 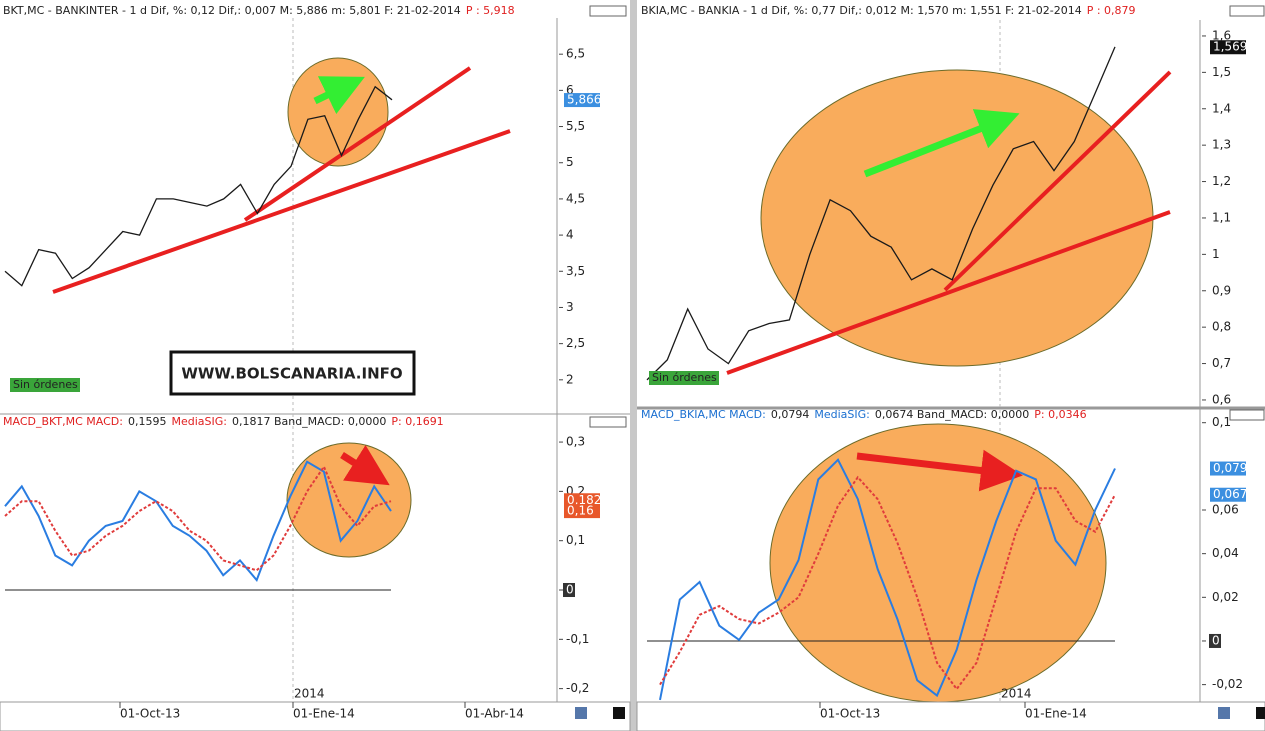 What do you see at coordinates (575, 54) in the screenshot?
I see `y-tick-label: 6,5` at bounding box center [575, 54].